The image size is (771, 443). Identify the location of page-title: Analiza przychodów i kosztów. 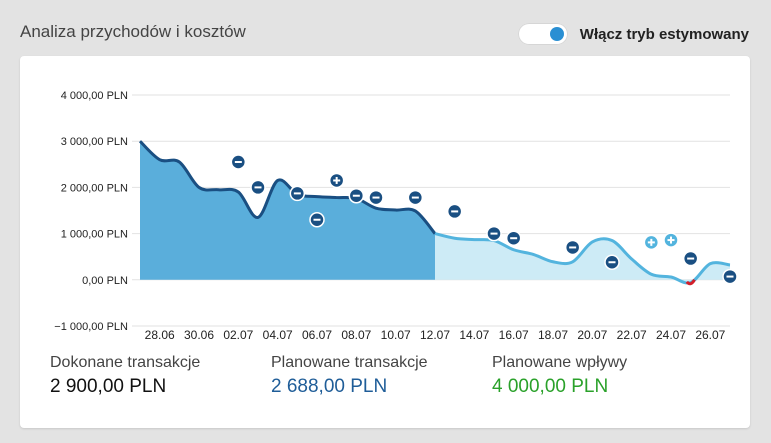
(133, 31).